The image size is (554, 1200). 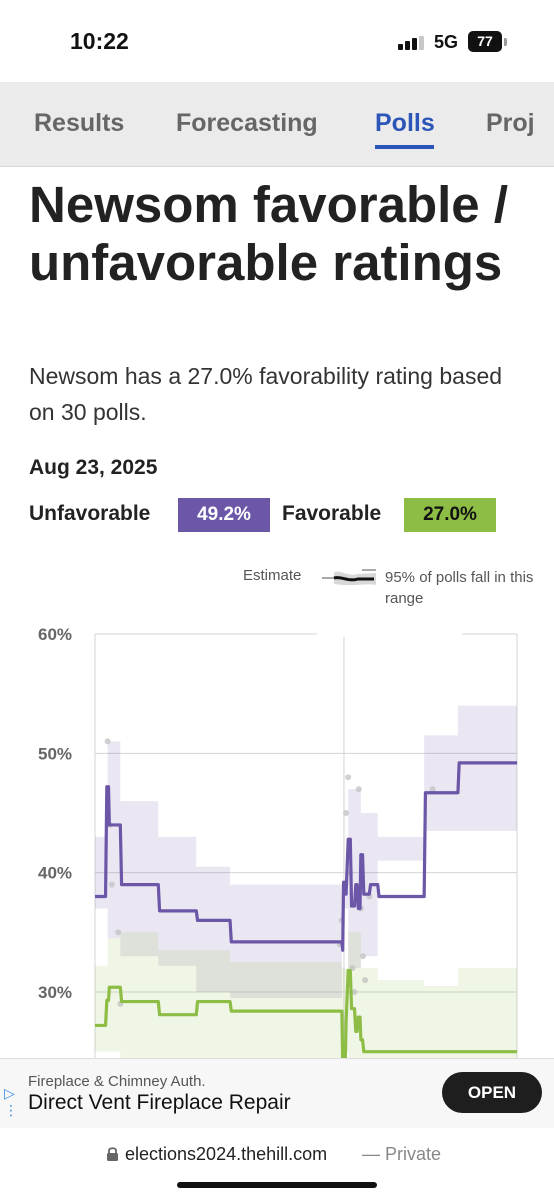 What do you see at coordinates (404, 147) in the screenshot?
I see `active-tab-indicator` at bounding box center [404, 147].